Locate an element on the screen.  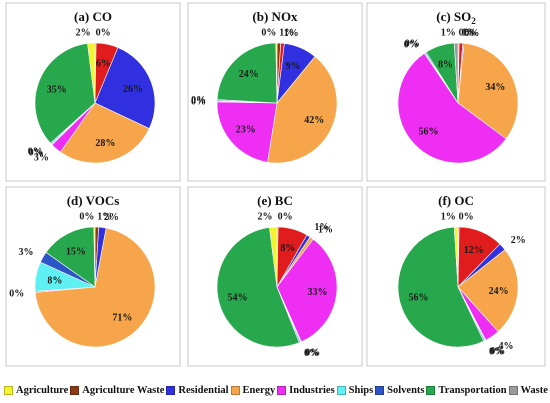
chart-title: (a) CO is located at coordinates (93, 16).